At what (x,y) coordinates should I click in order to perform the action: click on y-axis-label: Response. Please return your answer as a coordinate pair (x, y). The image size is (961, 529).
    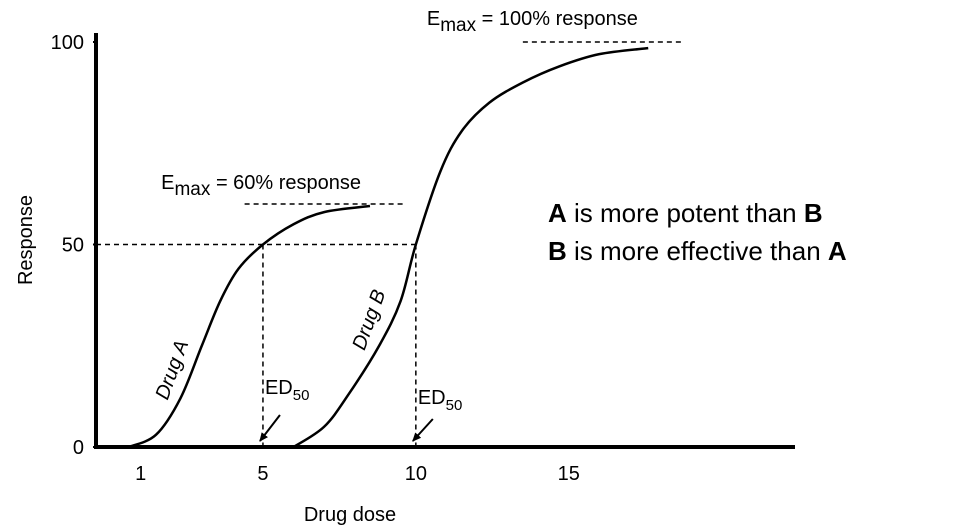
    Looking at the image, I should click on (26, 240).